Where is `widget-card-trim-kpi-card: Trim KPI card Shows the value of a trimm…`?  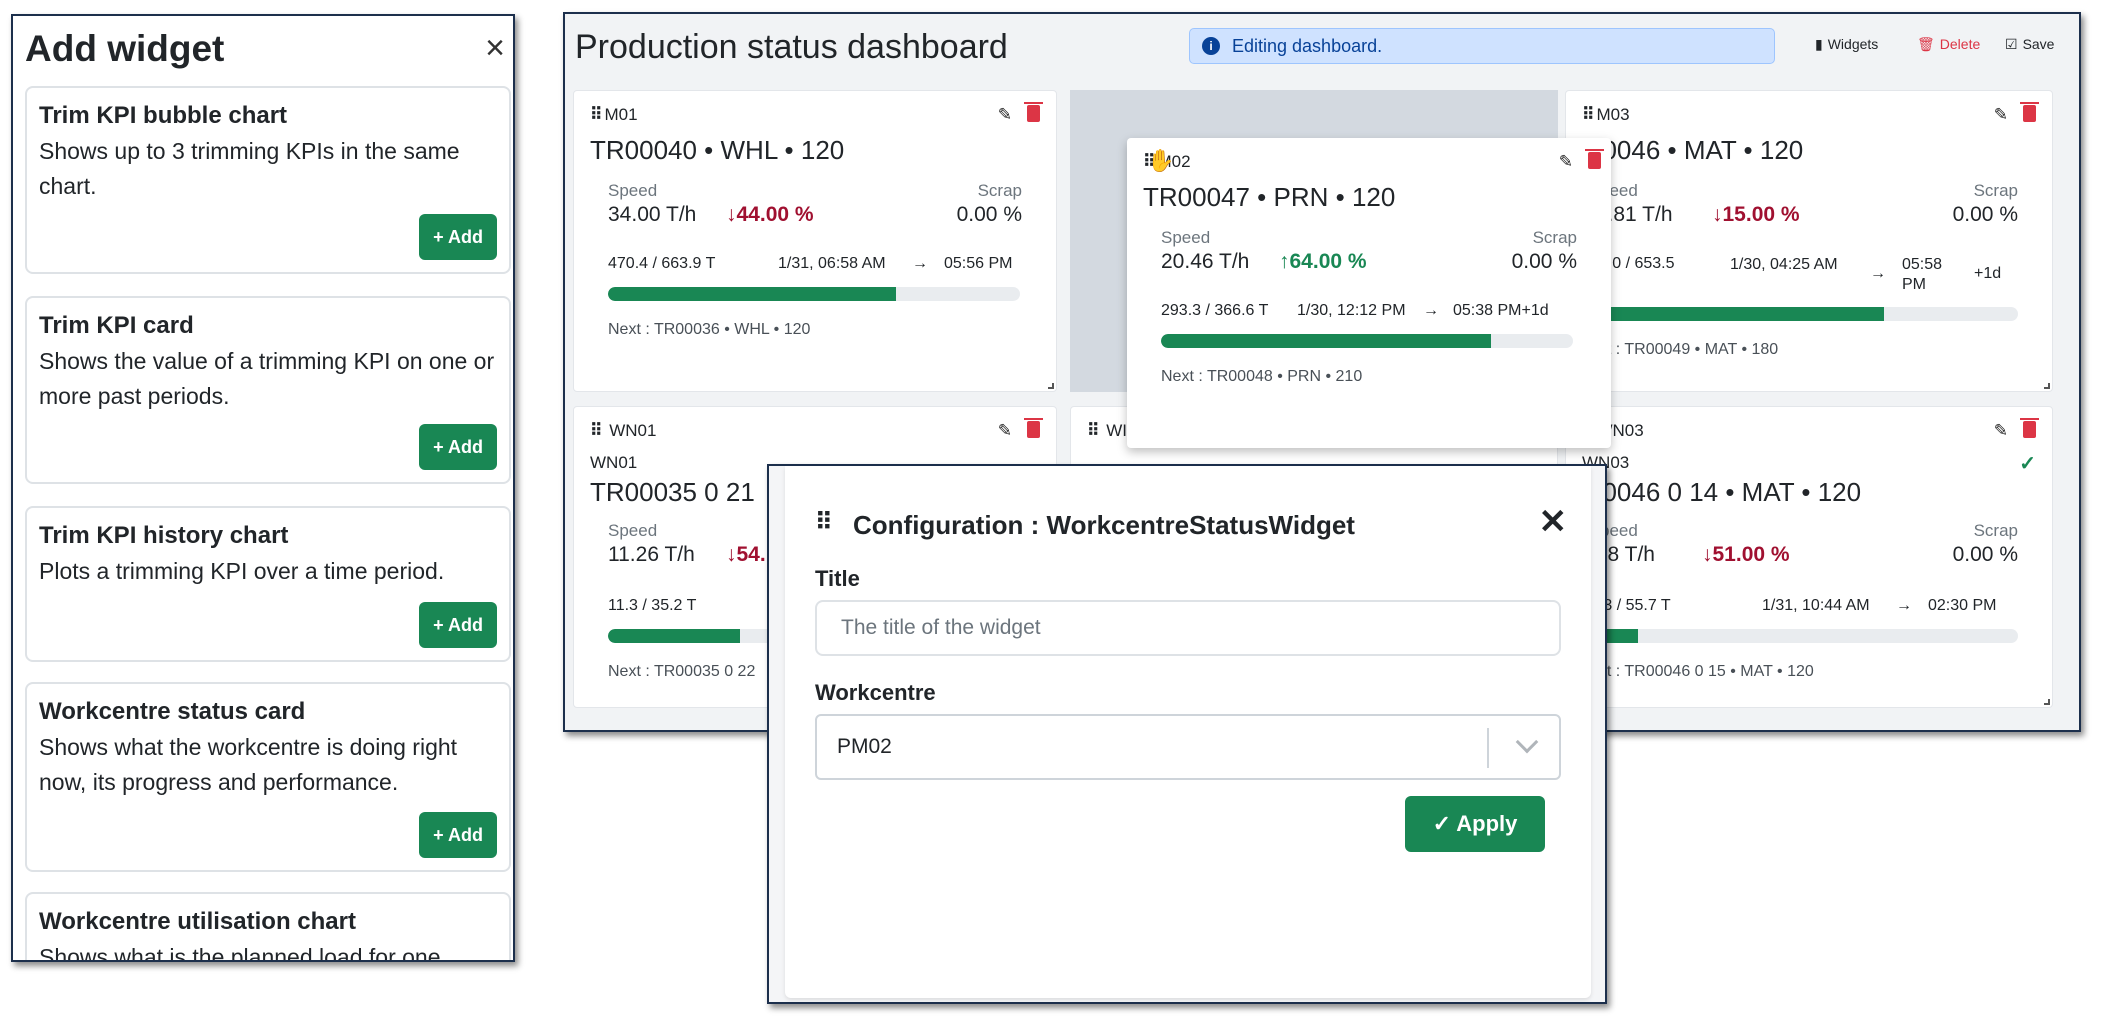
widget-card-trim-kpi-card: Trim KPI card Shows the value of a trimm… is located at coordinates (268, 390).